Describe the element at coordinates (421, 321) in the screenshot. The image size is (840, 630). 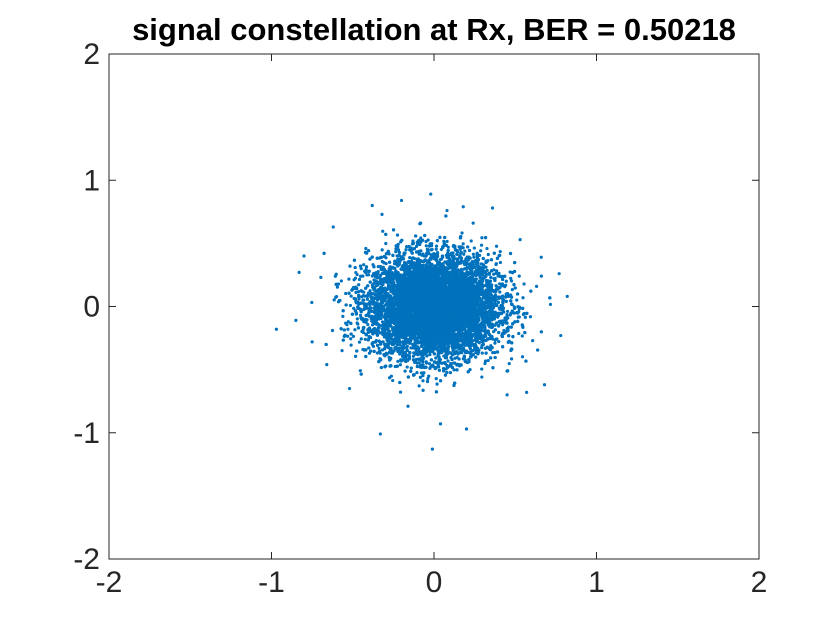
I see `scatter-points` at that location.